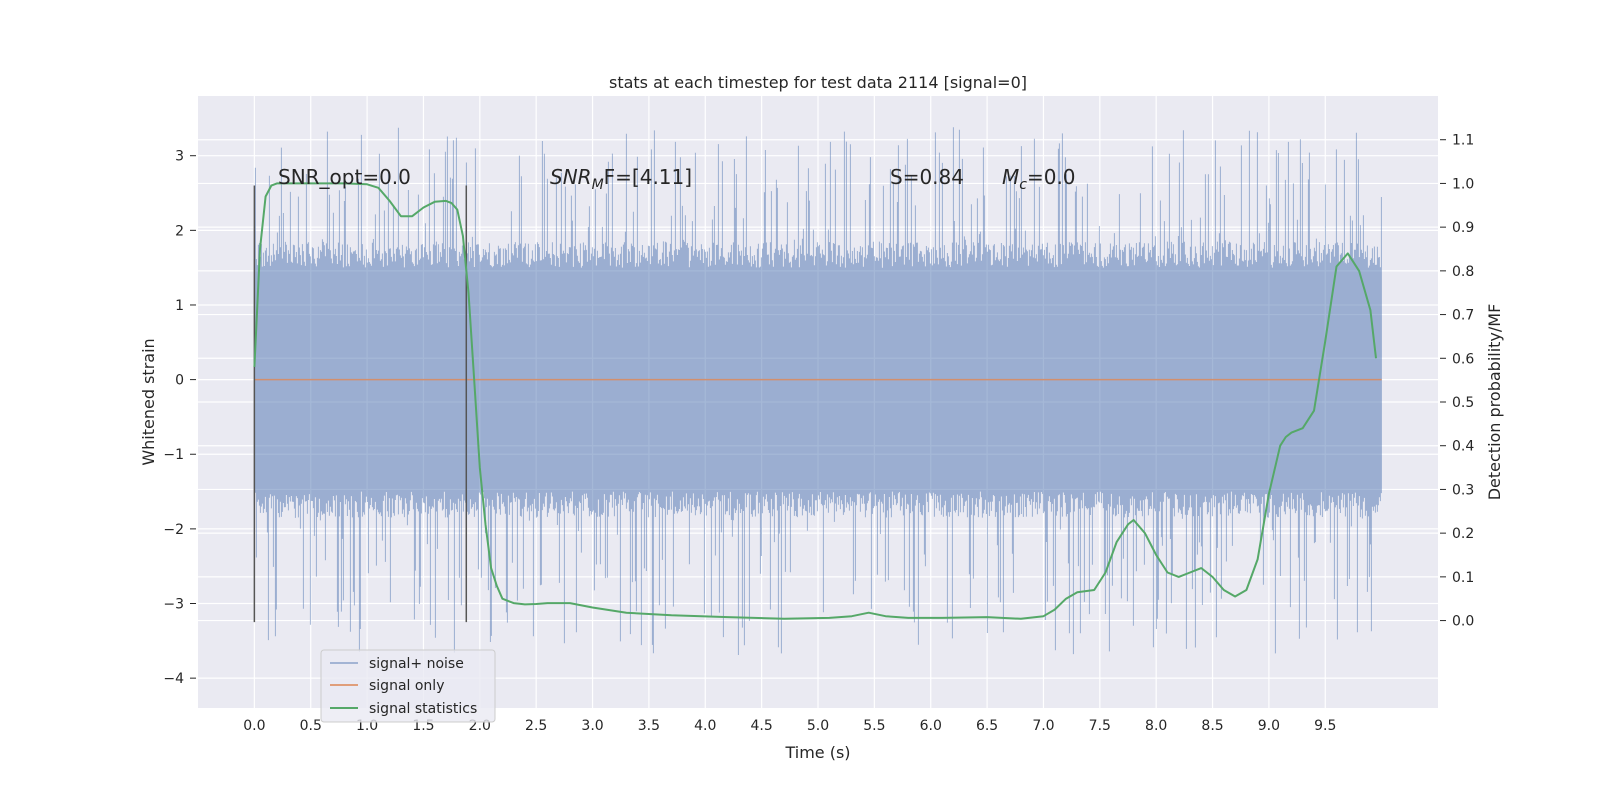  What do you see at coordinates (179, 231) in the screenshot?
I see `y-tick-label: 2` at bounding box center [179, 231].